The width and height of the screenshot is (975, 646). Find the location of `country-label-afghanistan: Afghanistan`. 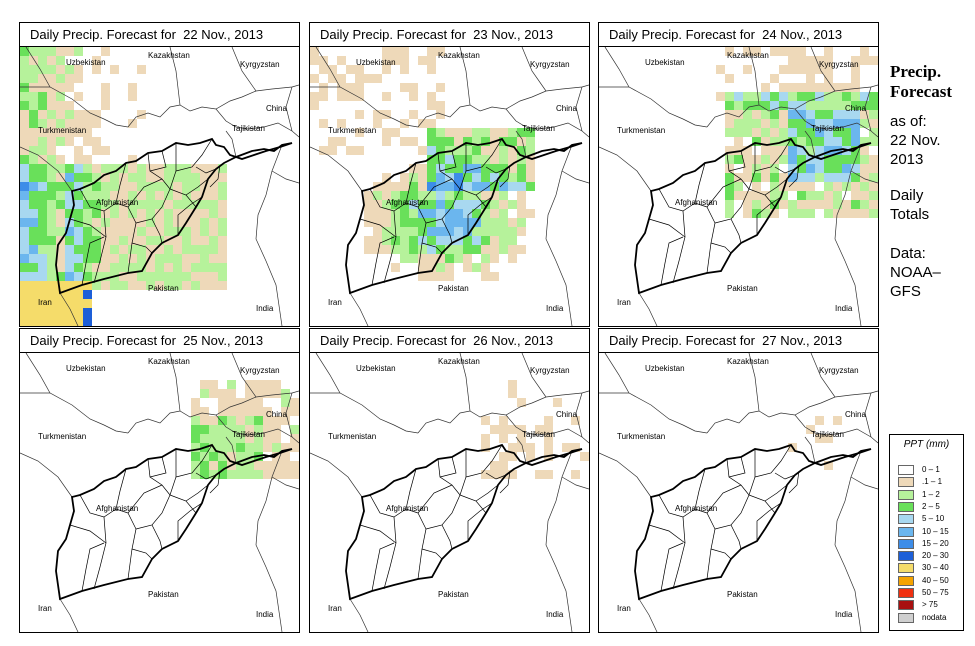

country-label-afghanistan: Afghanistan is located at coordinates (407, 202).